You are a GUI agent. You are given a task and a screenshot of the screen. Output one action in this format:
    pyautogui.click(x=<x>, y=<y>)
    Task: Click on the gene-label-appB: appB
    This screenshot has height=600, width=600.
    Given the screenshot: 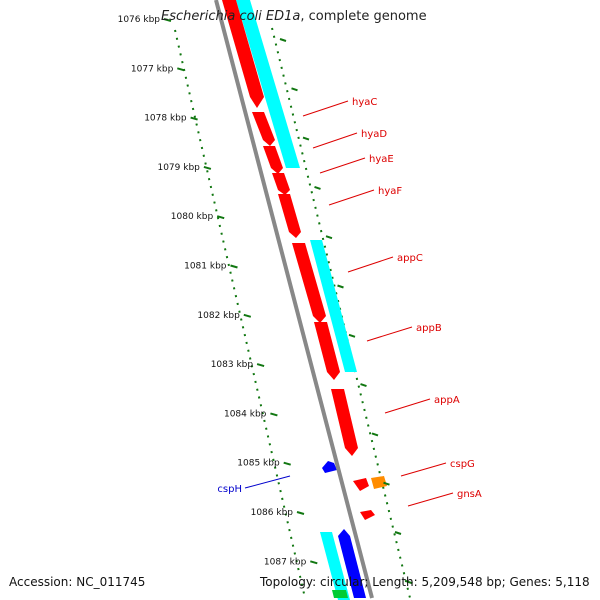 What is the action you would take?
    pyautogui.click(x=429, y=328)
    